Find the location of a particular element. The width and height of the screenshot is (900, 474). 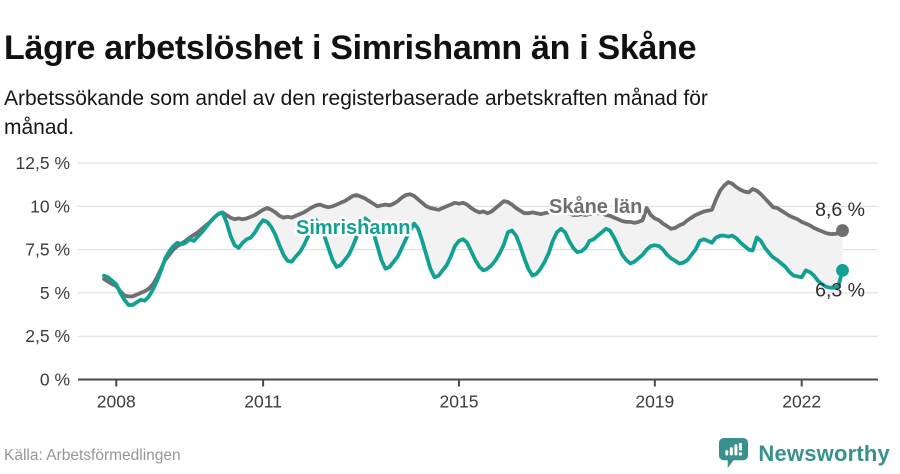

y-axis-label: 10 % is located at coordinates (50, 206).